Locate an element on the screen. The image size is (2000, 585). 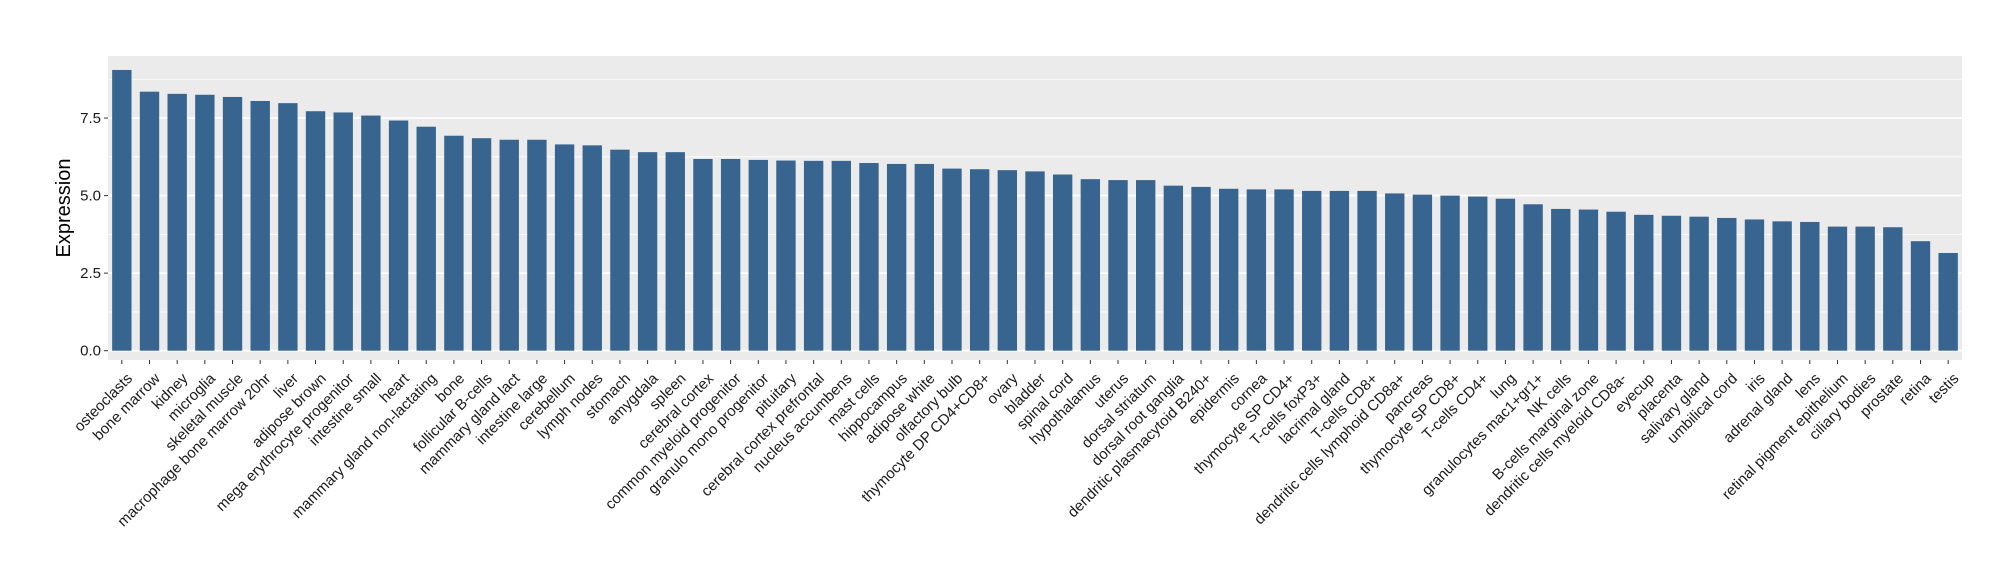
bar-hippocampus is located at coordinates (896, 257).